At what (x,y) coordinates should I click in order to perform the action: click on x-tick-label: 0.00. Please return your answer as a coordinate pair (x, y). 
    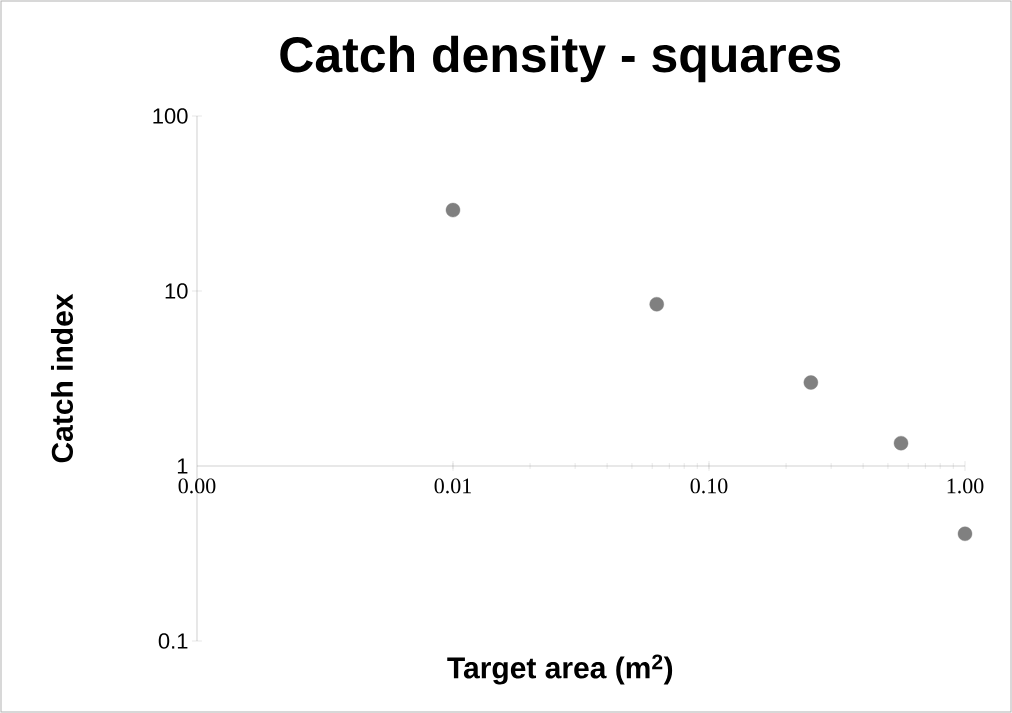
    Looking at the image, I should click on (197, 486).